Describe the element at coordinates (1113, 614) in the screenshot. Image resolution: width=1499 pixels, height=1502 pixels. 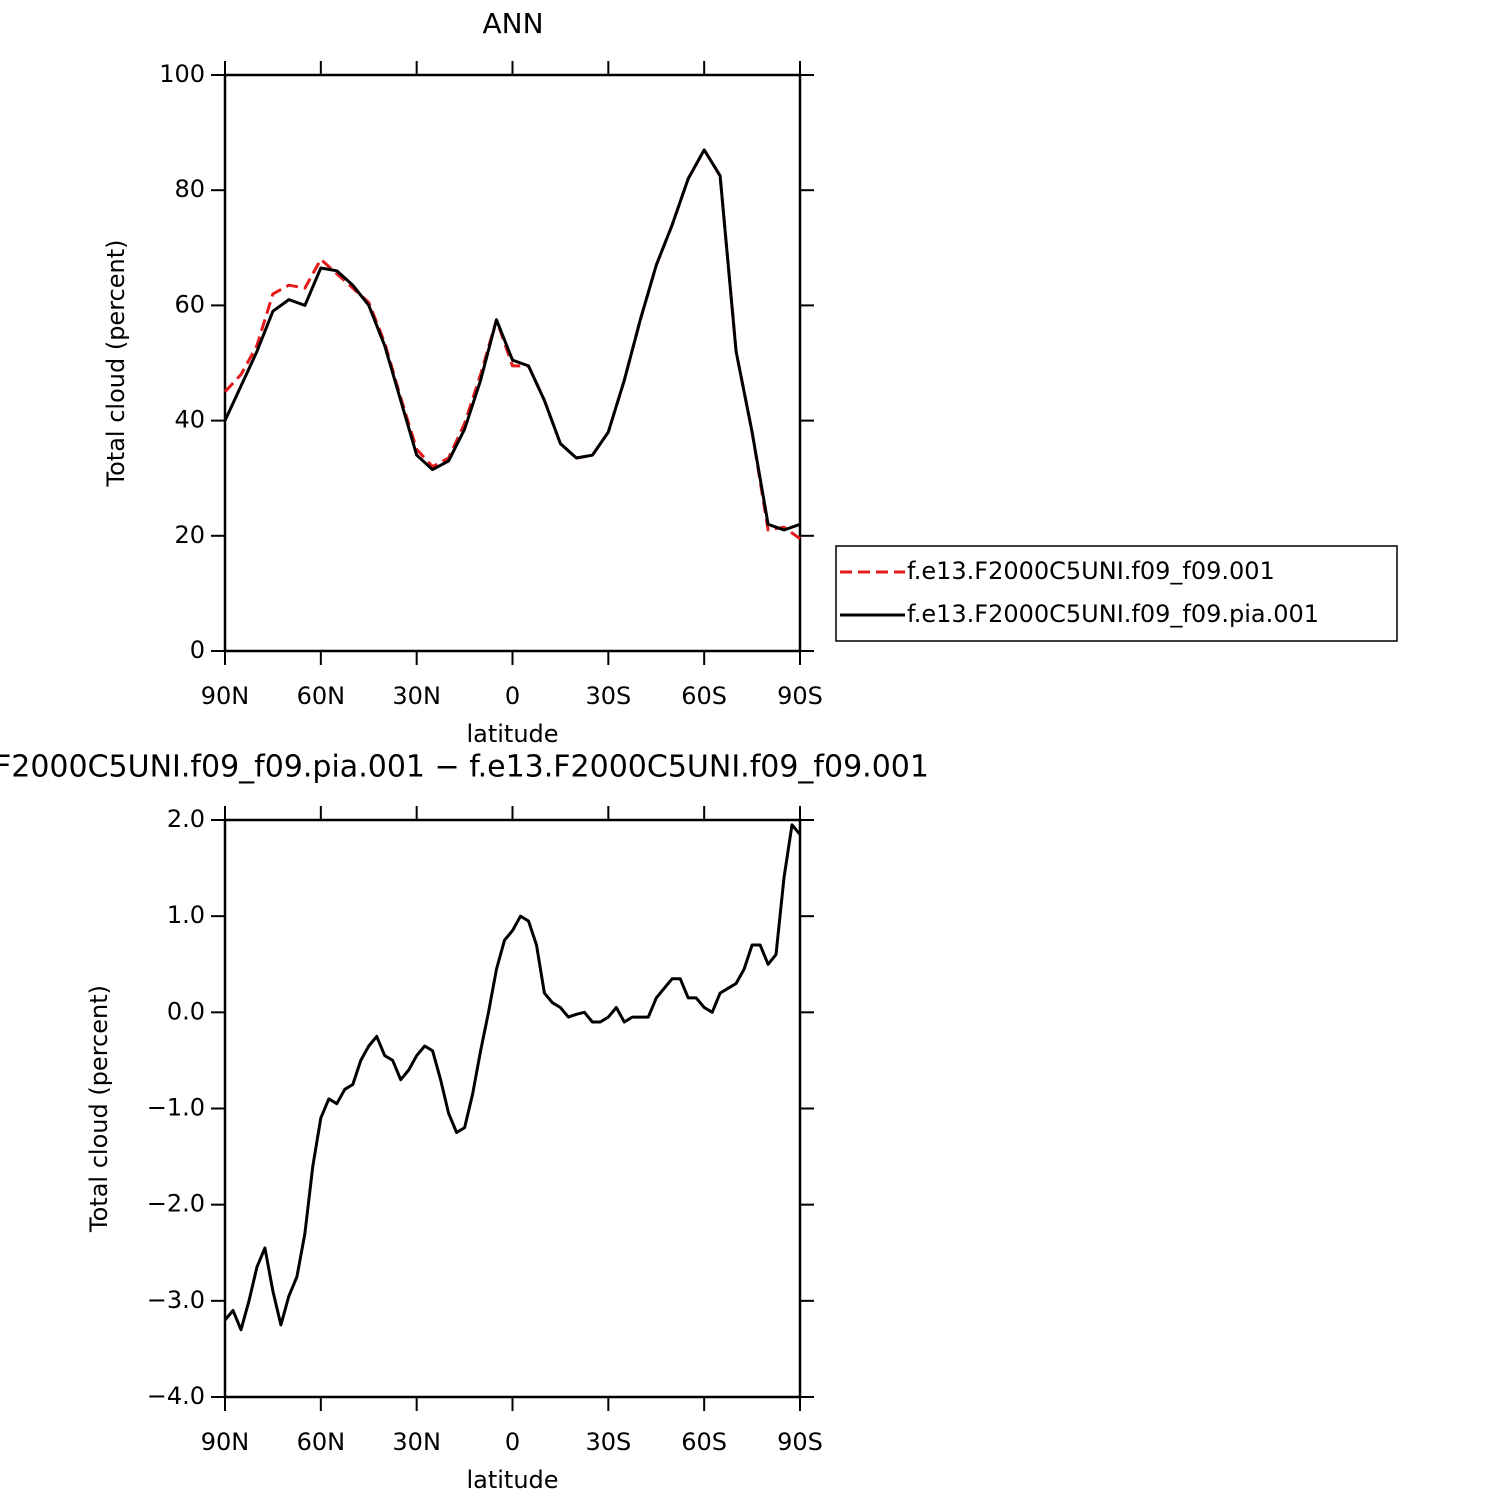
I see `legend-label: f.e13.F2000C5UNI.f09_f09.pia.001` at that location.